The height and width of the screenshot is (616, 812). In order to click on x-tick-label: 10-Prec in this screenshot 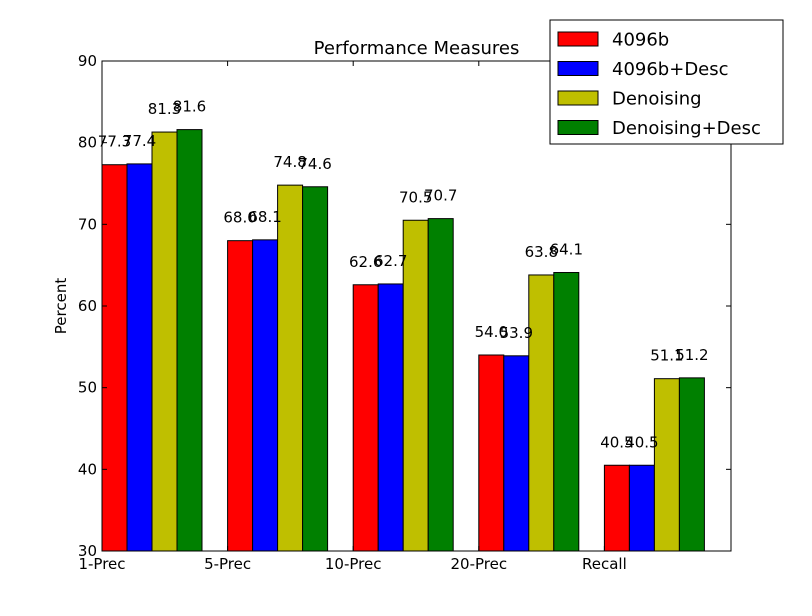, I will do `click(353, 564)`.